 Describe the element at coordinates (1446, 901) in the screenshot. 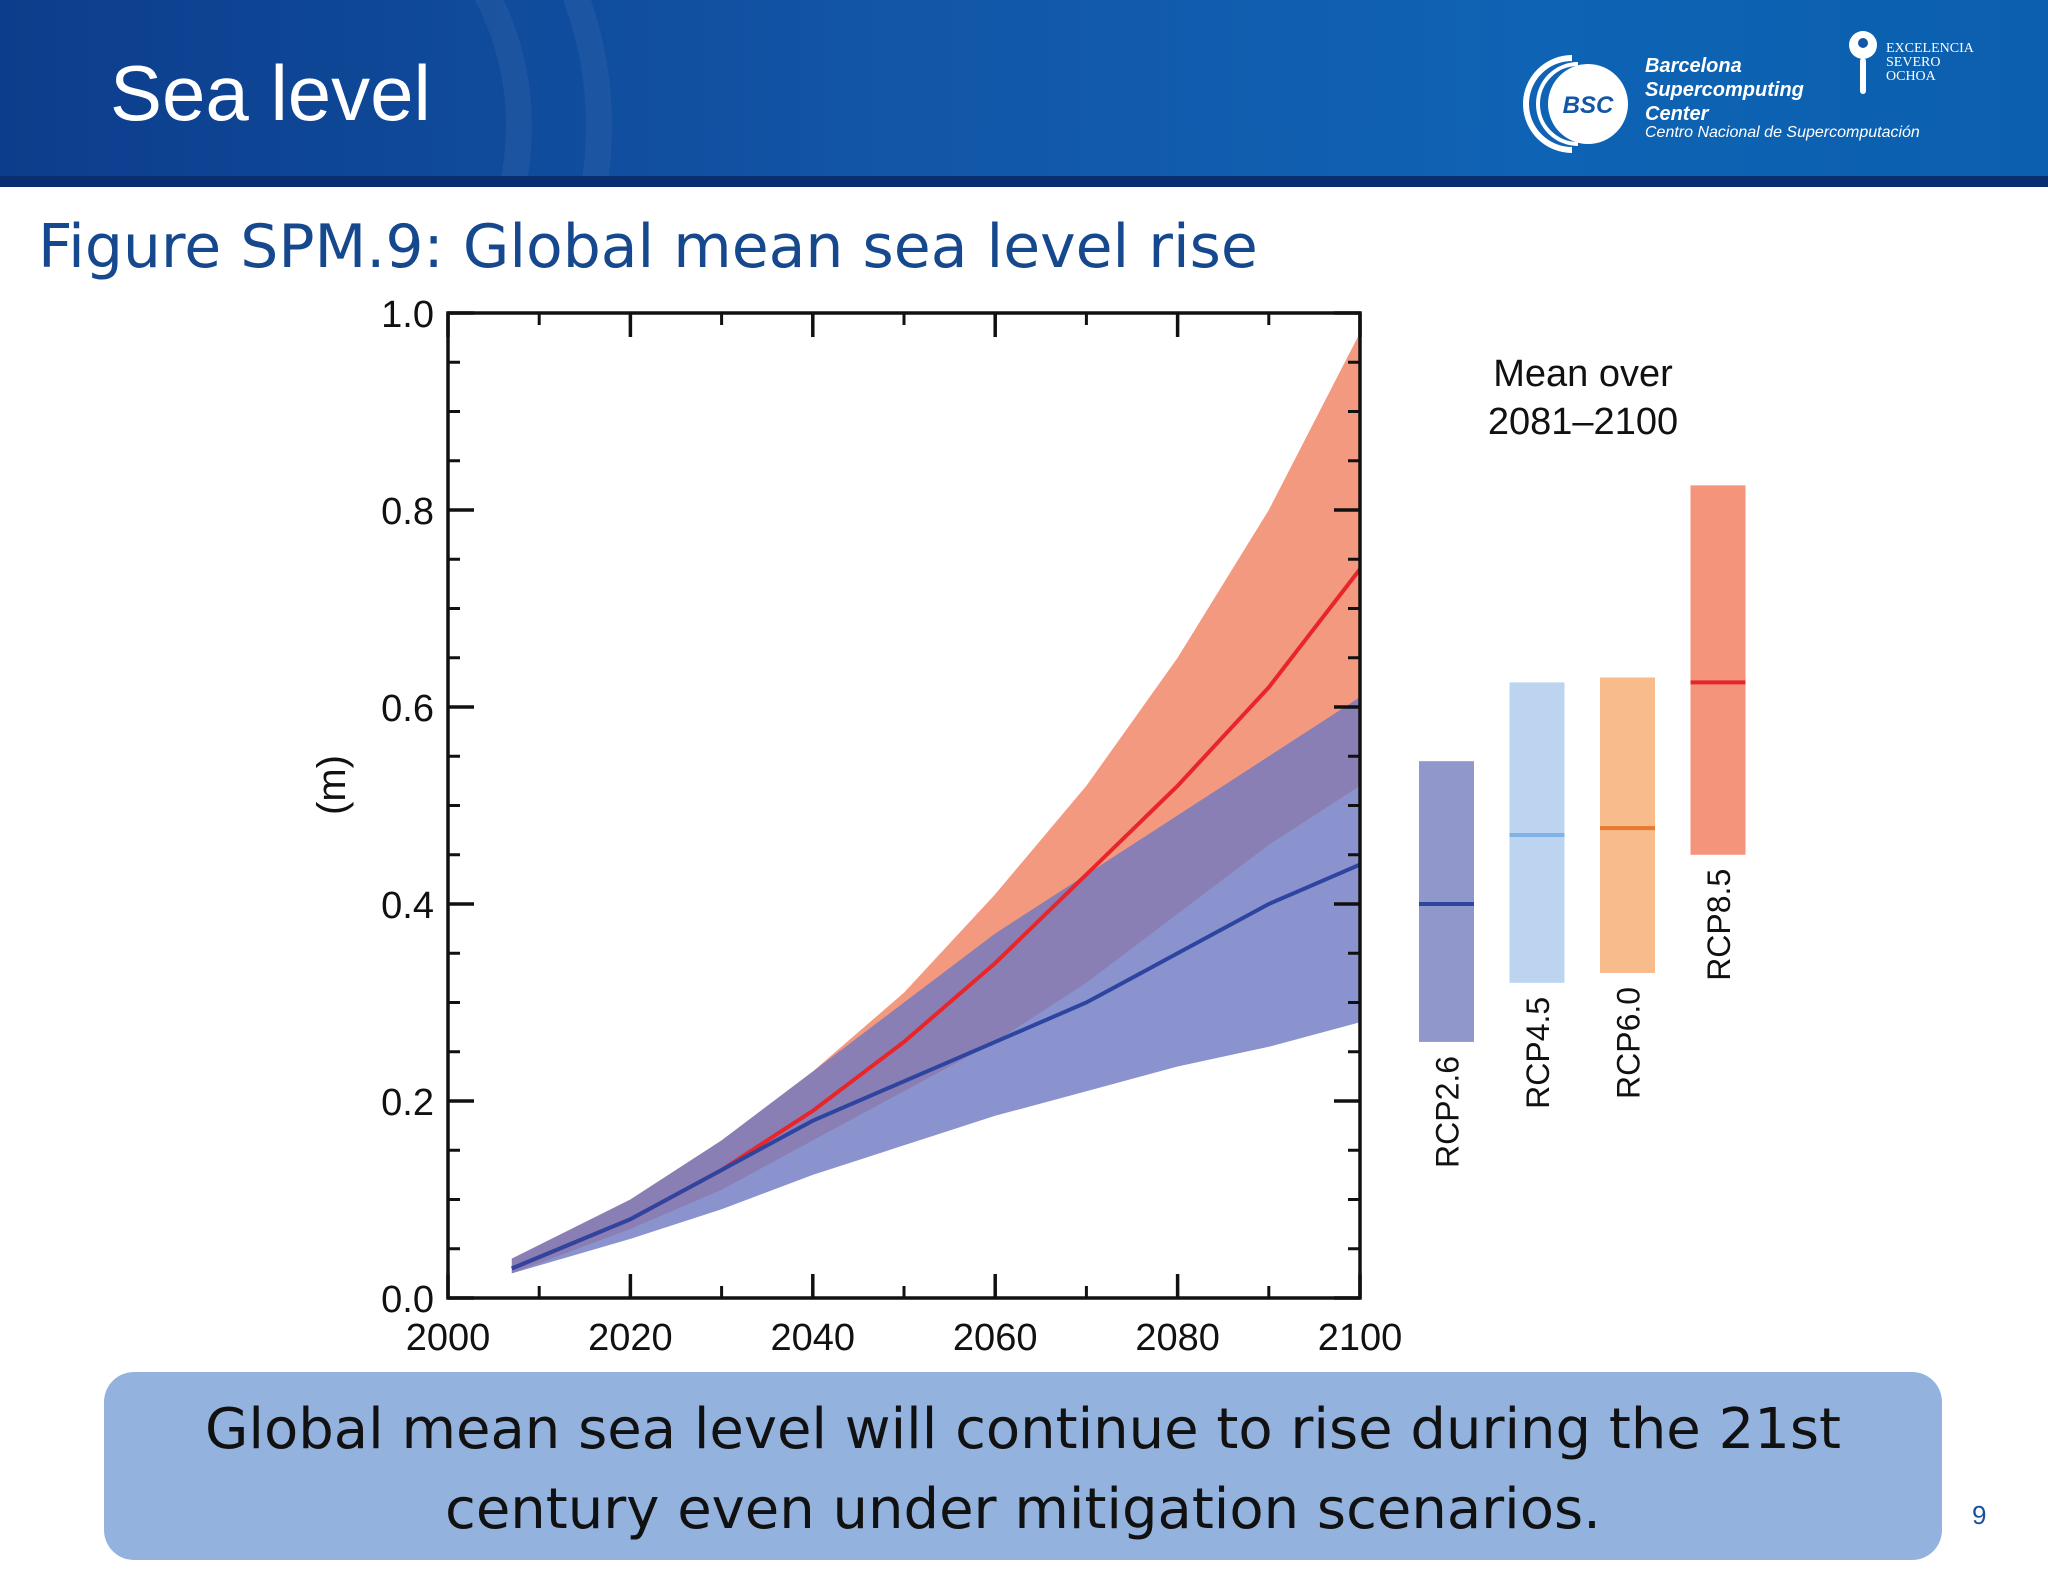

I see `side-bar-rcp26` at that location.